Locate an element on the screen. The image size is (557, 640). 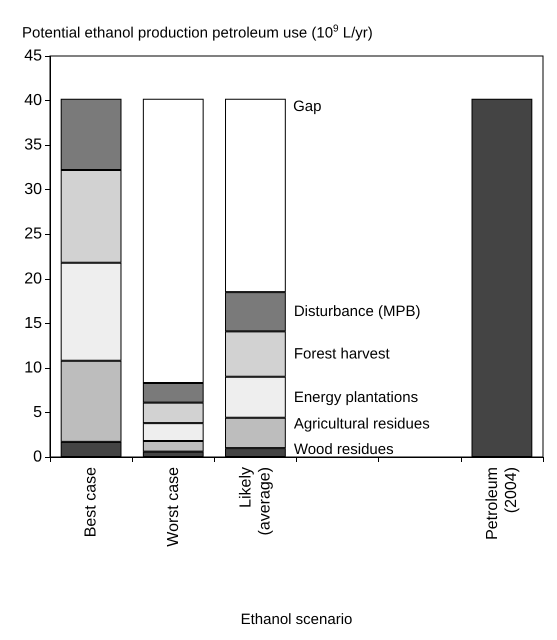
x-tick-label: Petroleum (2004) is located at coordinates (502, 503).